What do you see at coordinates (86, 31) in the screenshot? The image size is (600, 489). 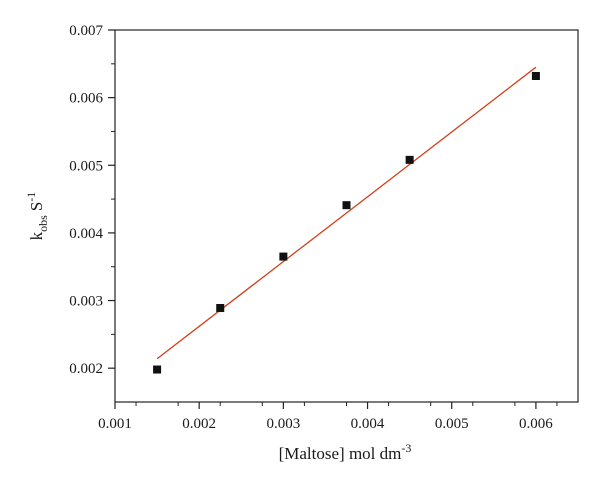 I see `y-tick-label: 0.007` at bounding box center [86, 31].